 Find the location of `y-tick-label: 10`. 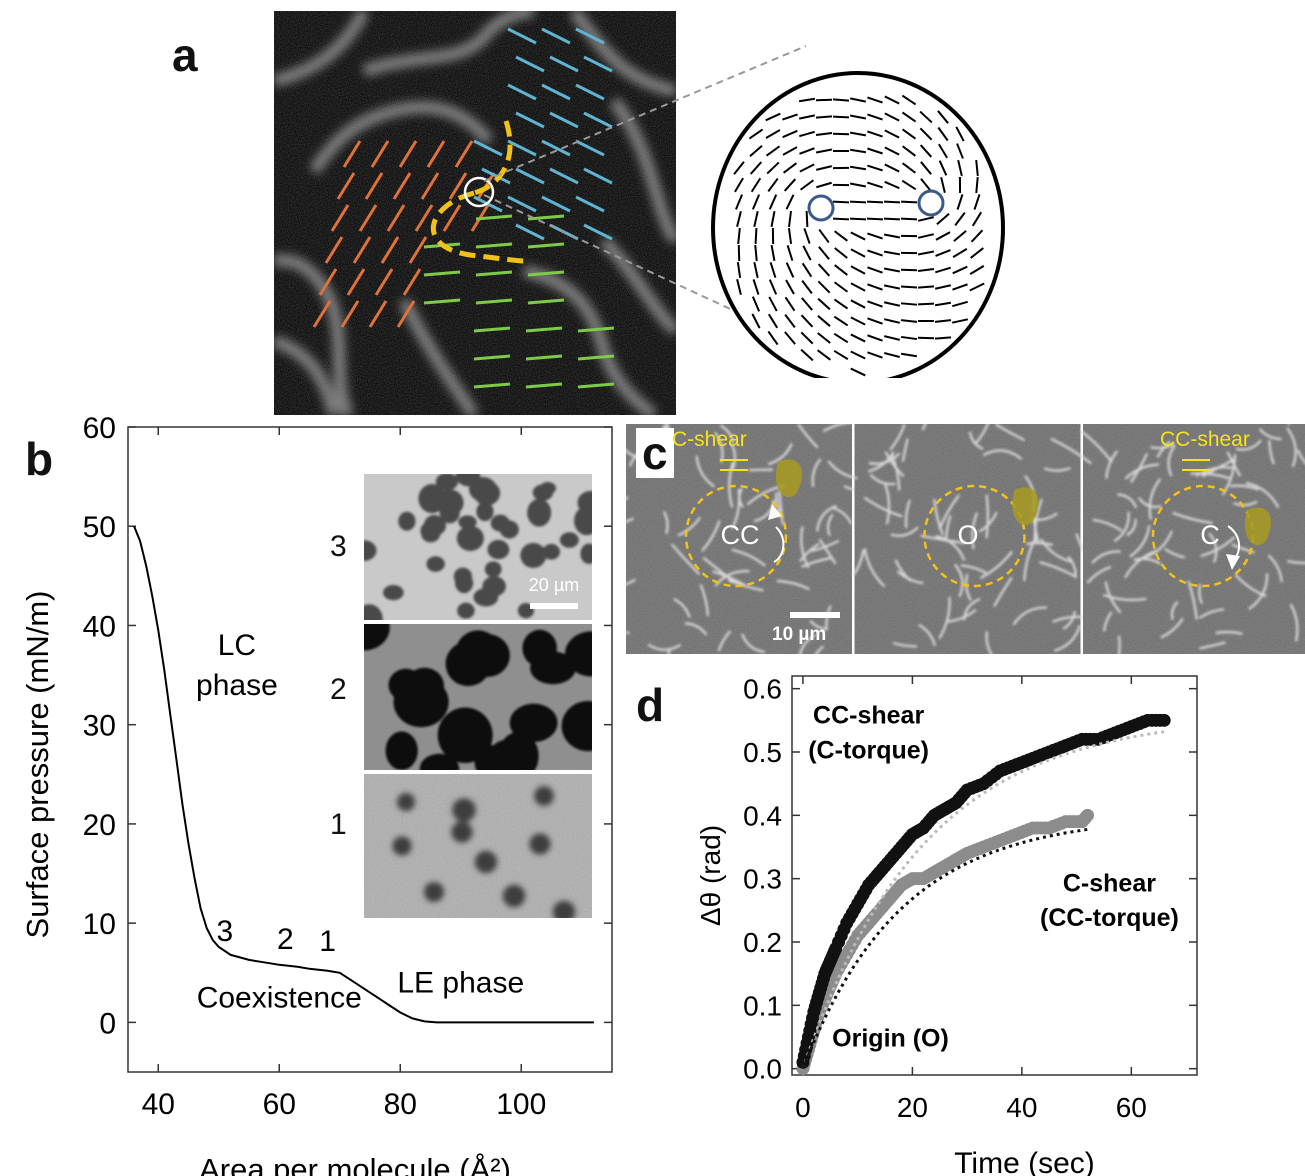

y-tick-label: 10 is located at coordinates (99, 924).